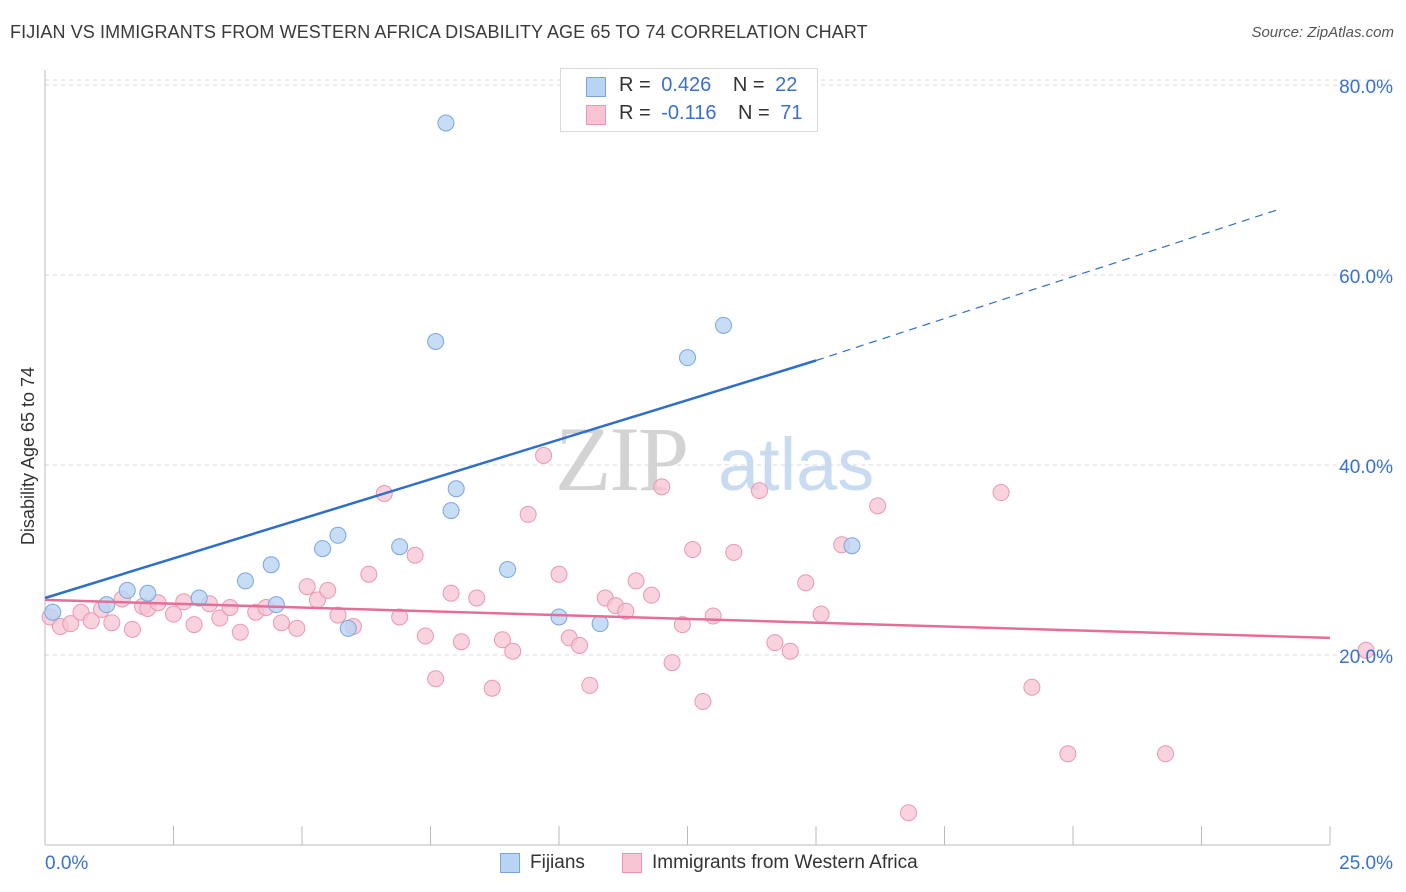 Image resolution: width=1406 pixels, height=892 pixels. I want to click on watermark: ZIP atlas, so click(714, 459).